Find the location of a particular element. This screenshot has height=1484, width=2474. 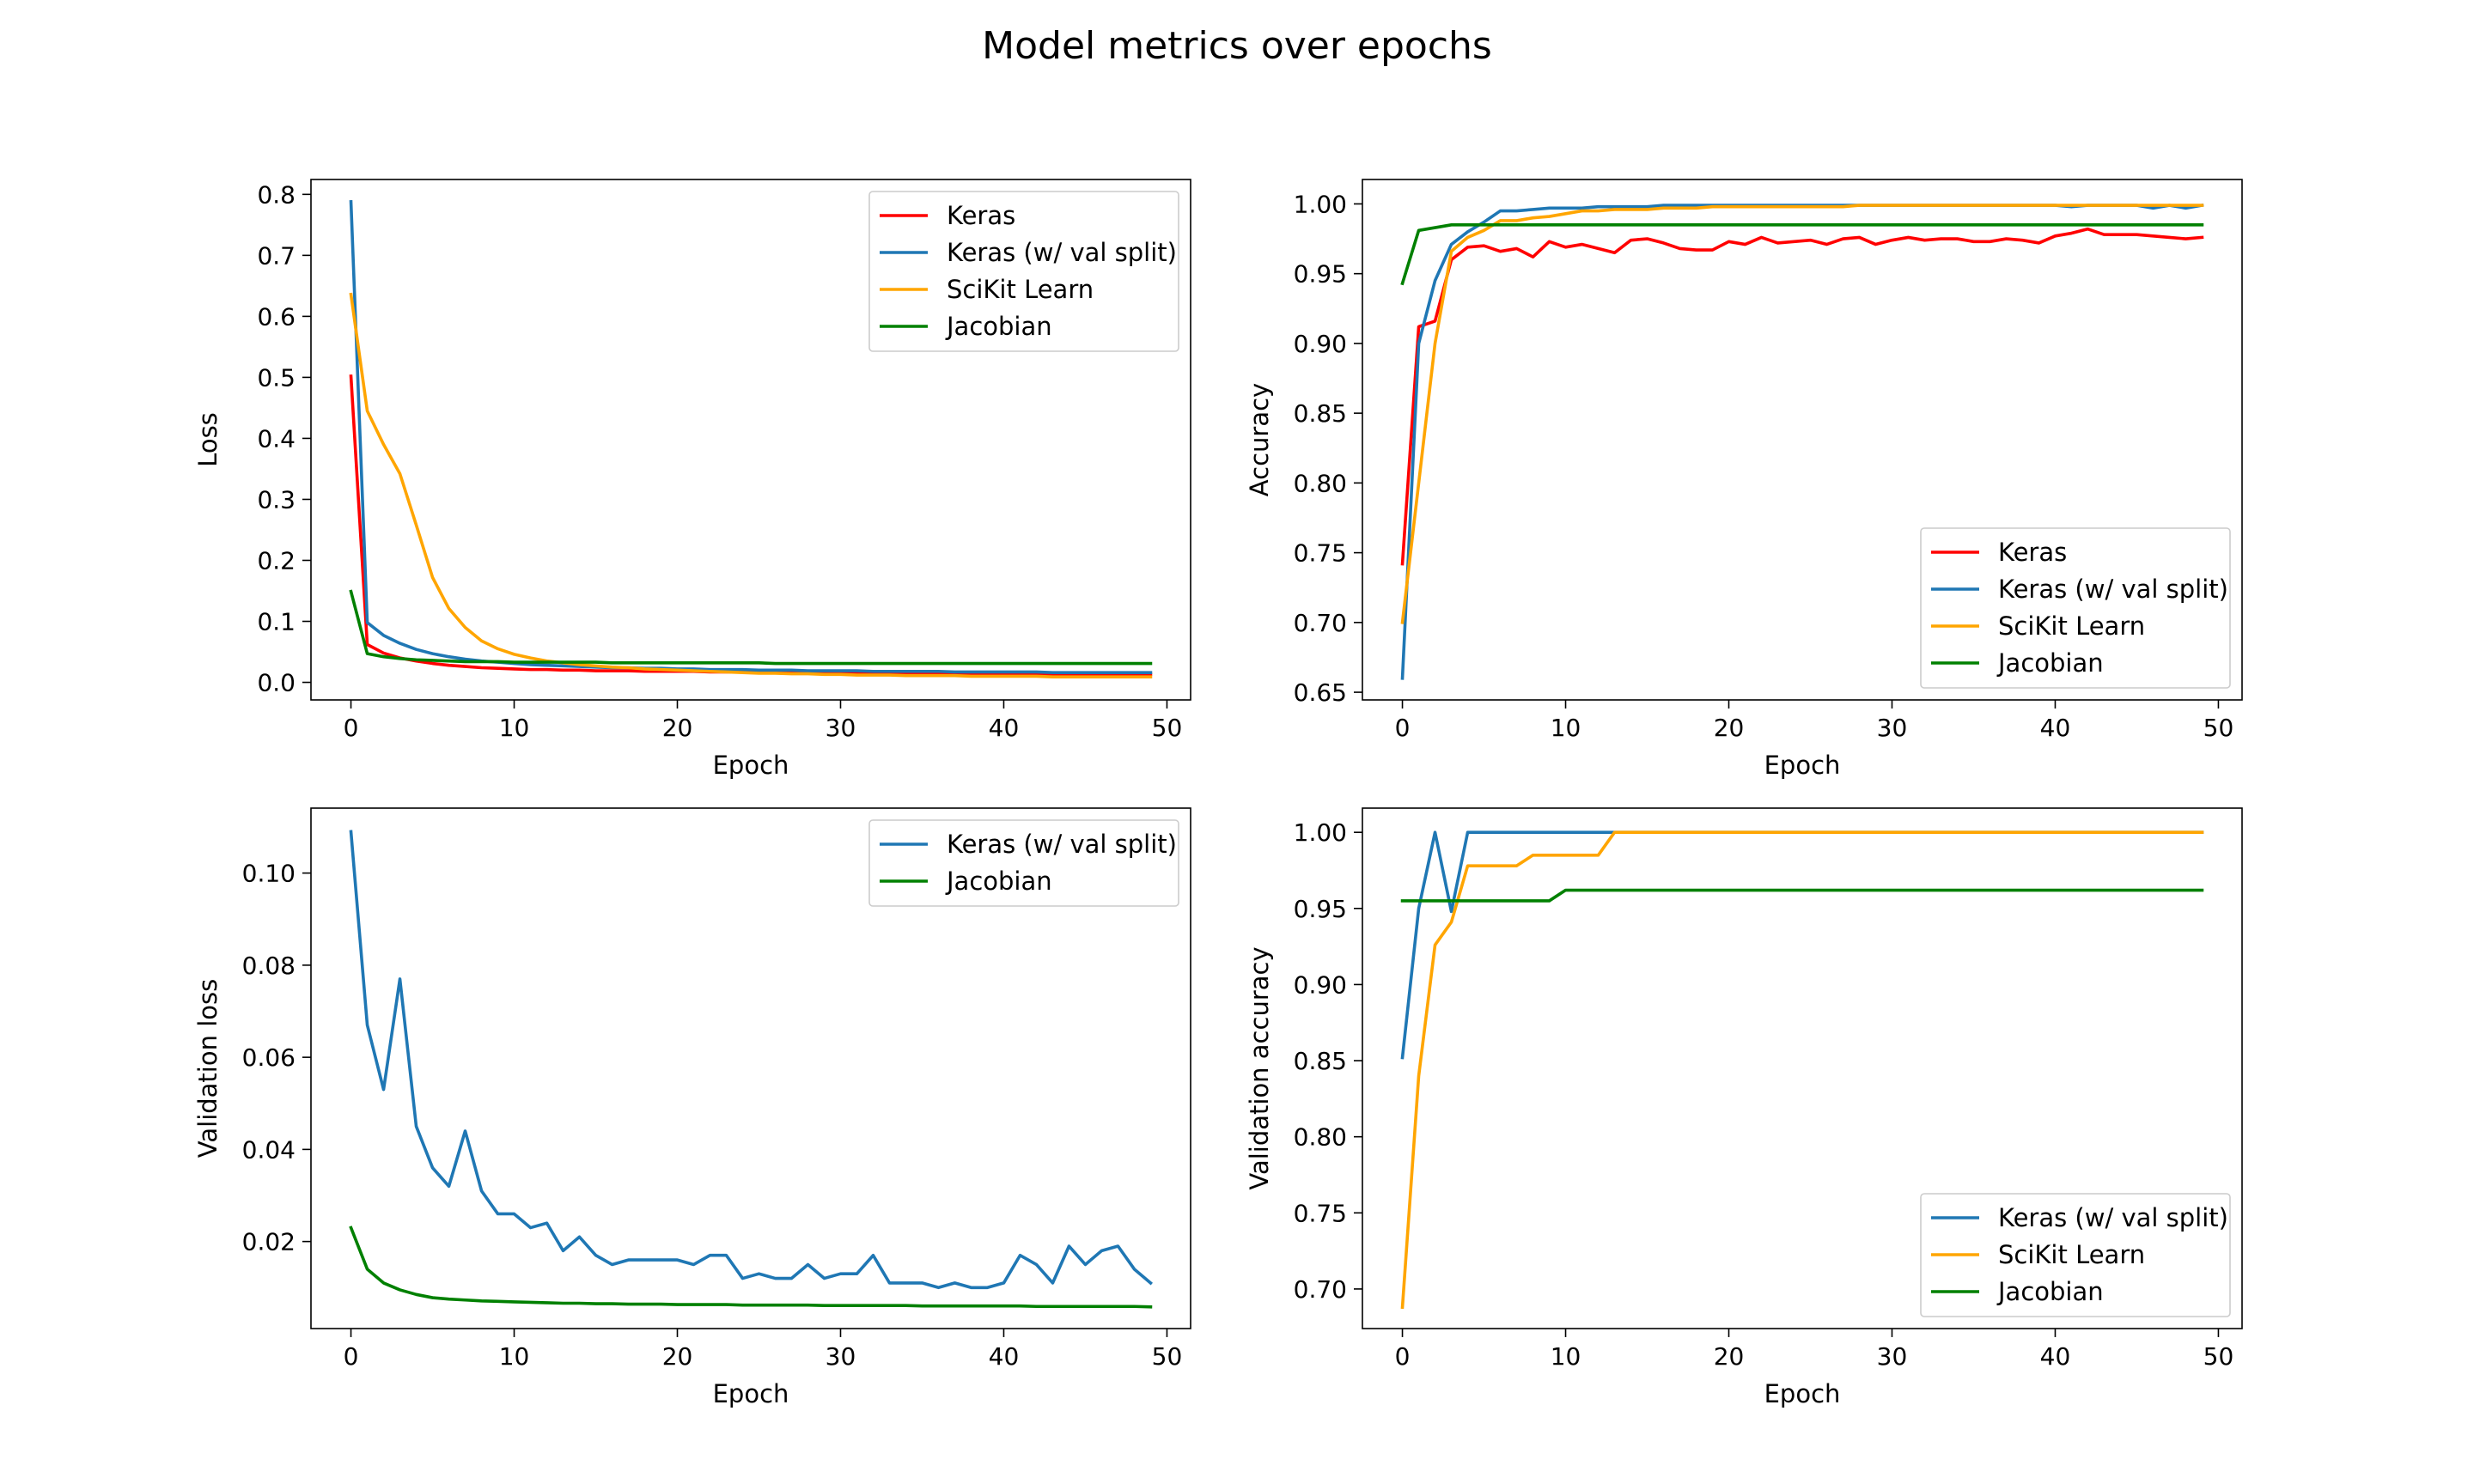

y-tick-label: 0.3 is located at coordinates (276, 499).